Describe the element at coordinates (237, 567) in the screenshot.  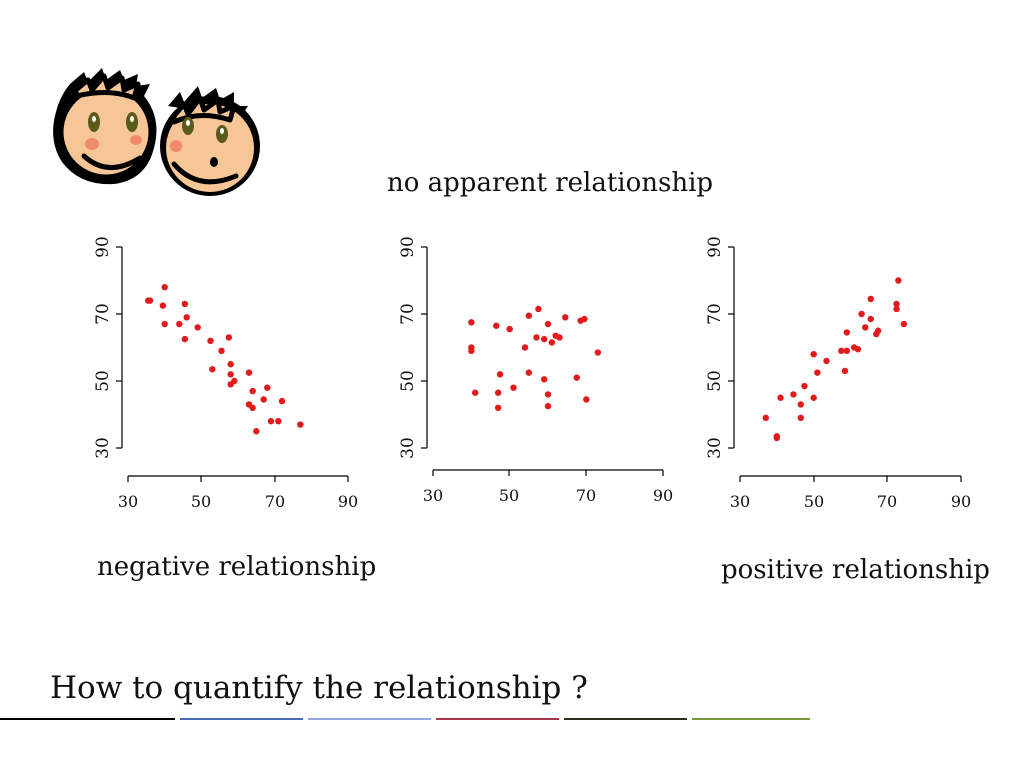
I see `left-caption: negative relationship` at that location.